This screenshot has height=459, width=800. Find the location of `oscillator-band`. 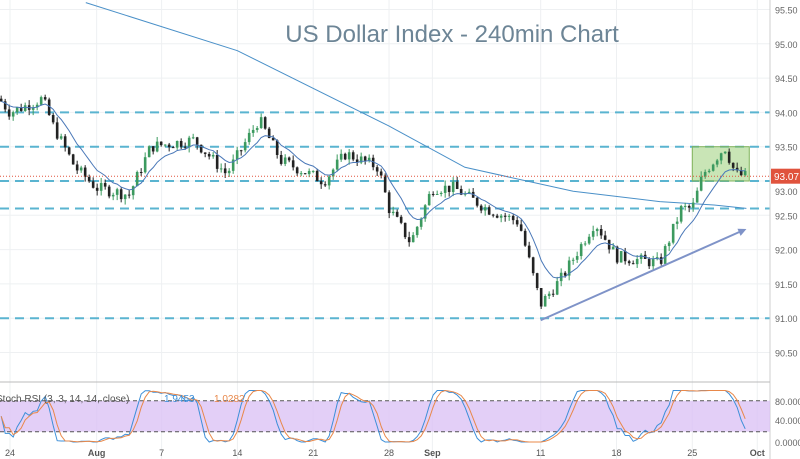

oscillator-band is located at coordinates (385, 416).